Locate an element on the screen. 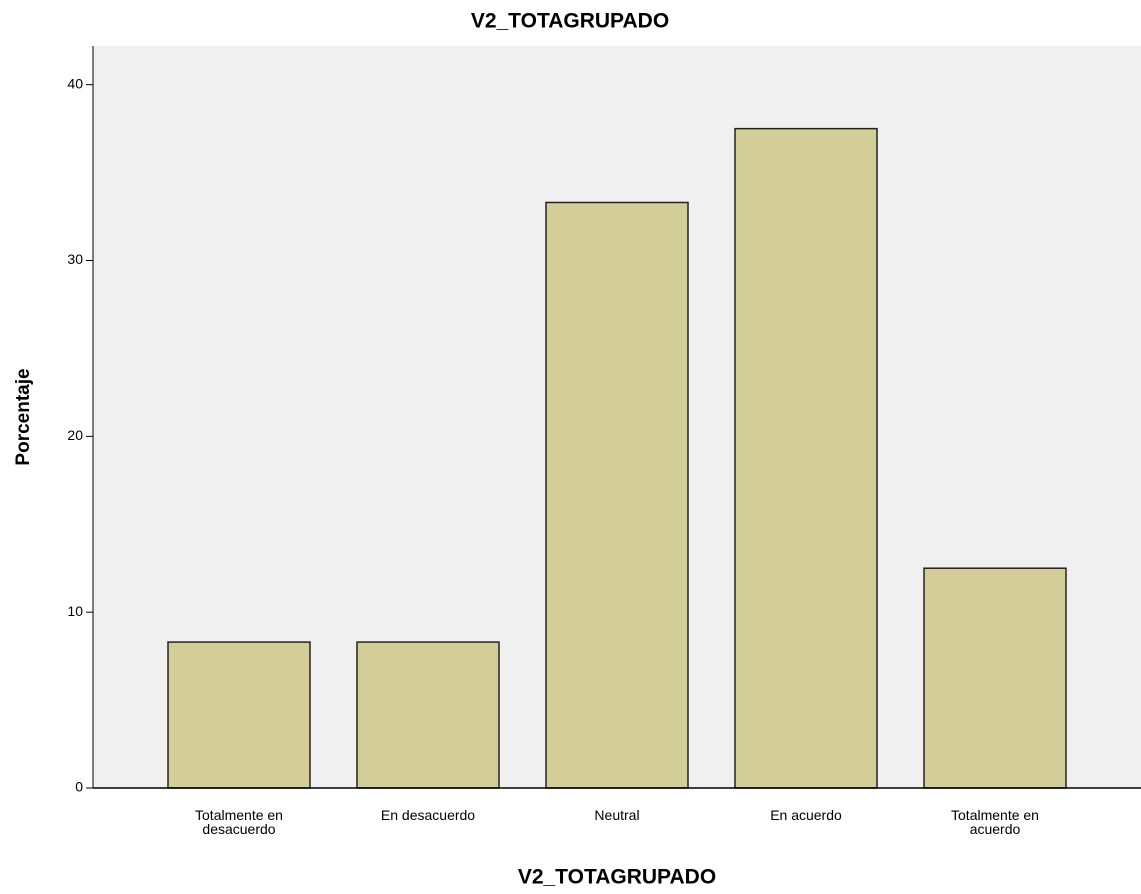 Image resolution: width=1141 pixels, height=894 pixels. x-tick-label: Neutral is located at coordinates (617, 815).